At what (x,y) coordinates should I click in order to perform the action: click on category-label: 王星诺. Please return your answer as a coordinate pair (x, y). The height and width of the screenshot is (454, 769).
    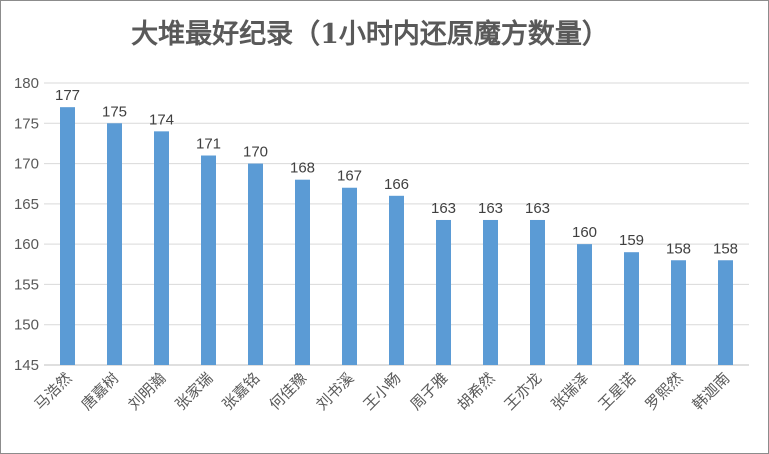
    Looking at the image, I should click on (617, 391).